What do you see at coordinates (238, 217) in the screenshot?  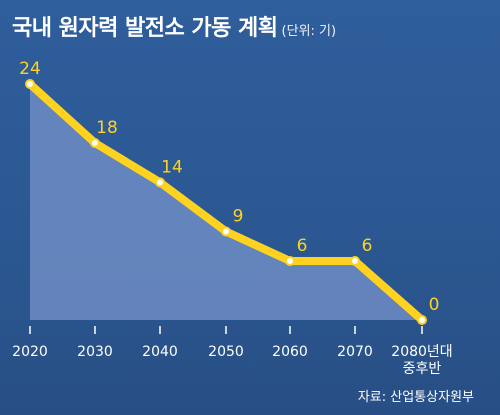 I see `data-label: 9` at bounding box center [238, 217].